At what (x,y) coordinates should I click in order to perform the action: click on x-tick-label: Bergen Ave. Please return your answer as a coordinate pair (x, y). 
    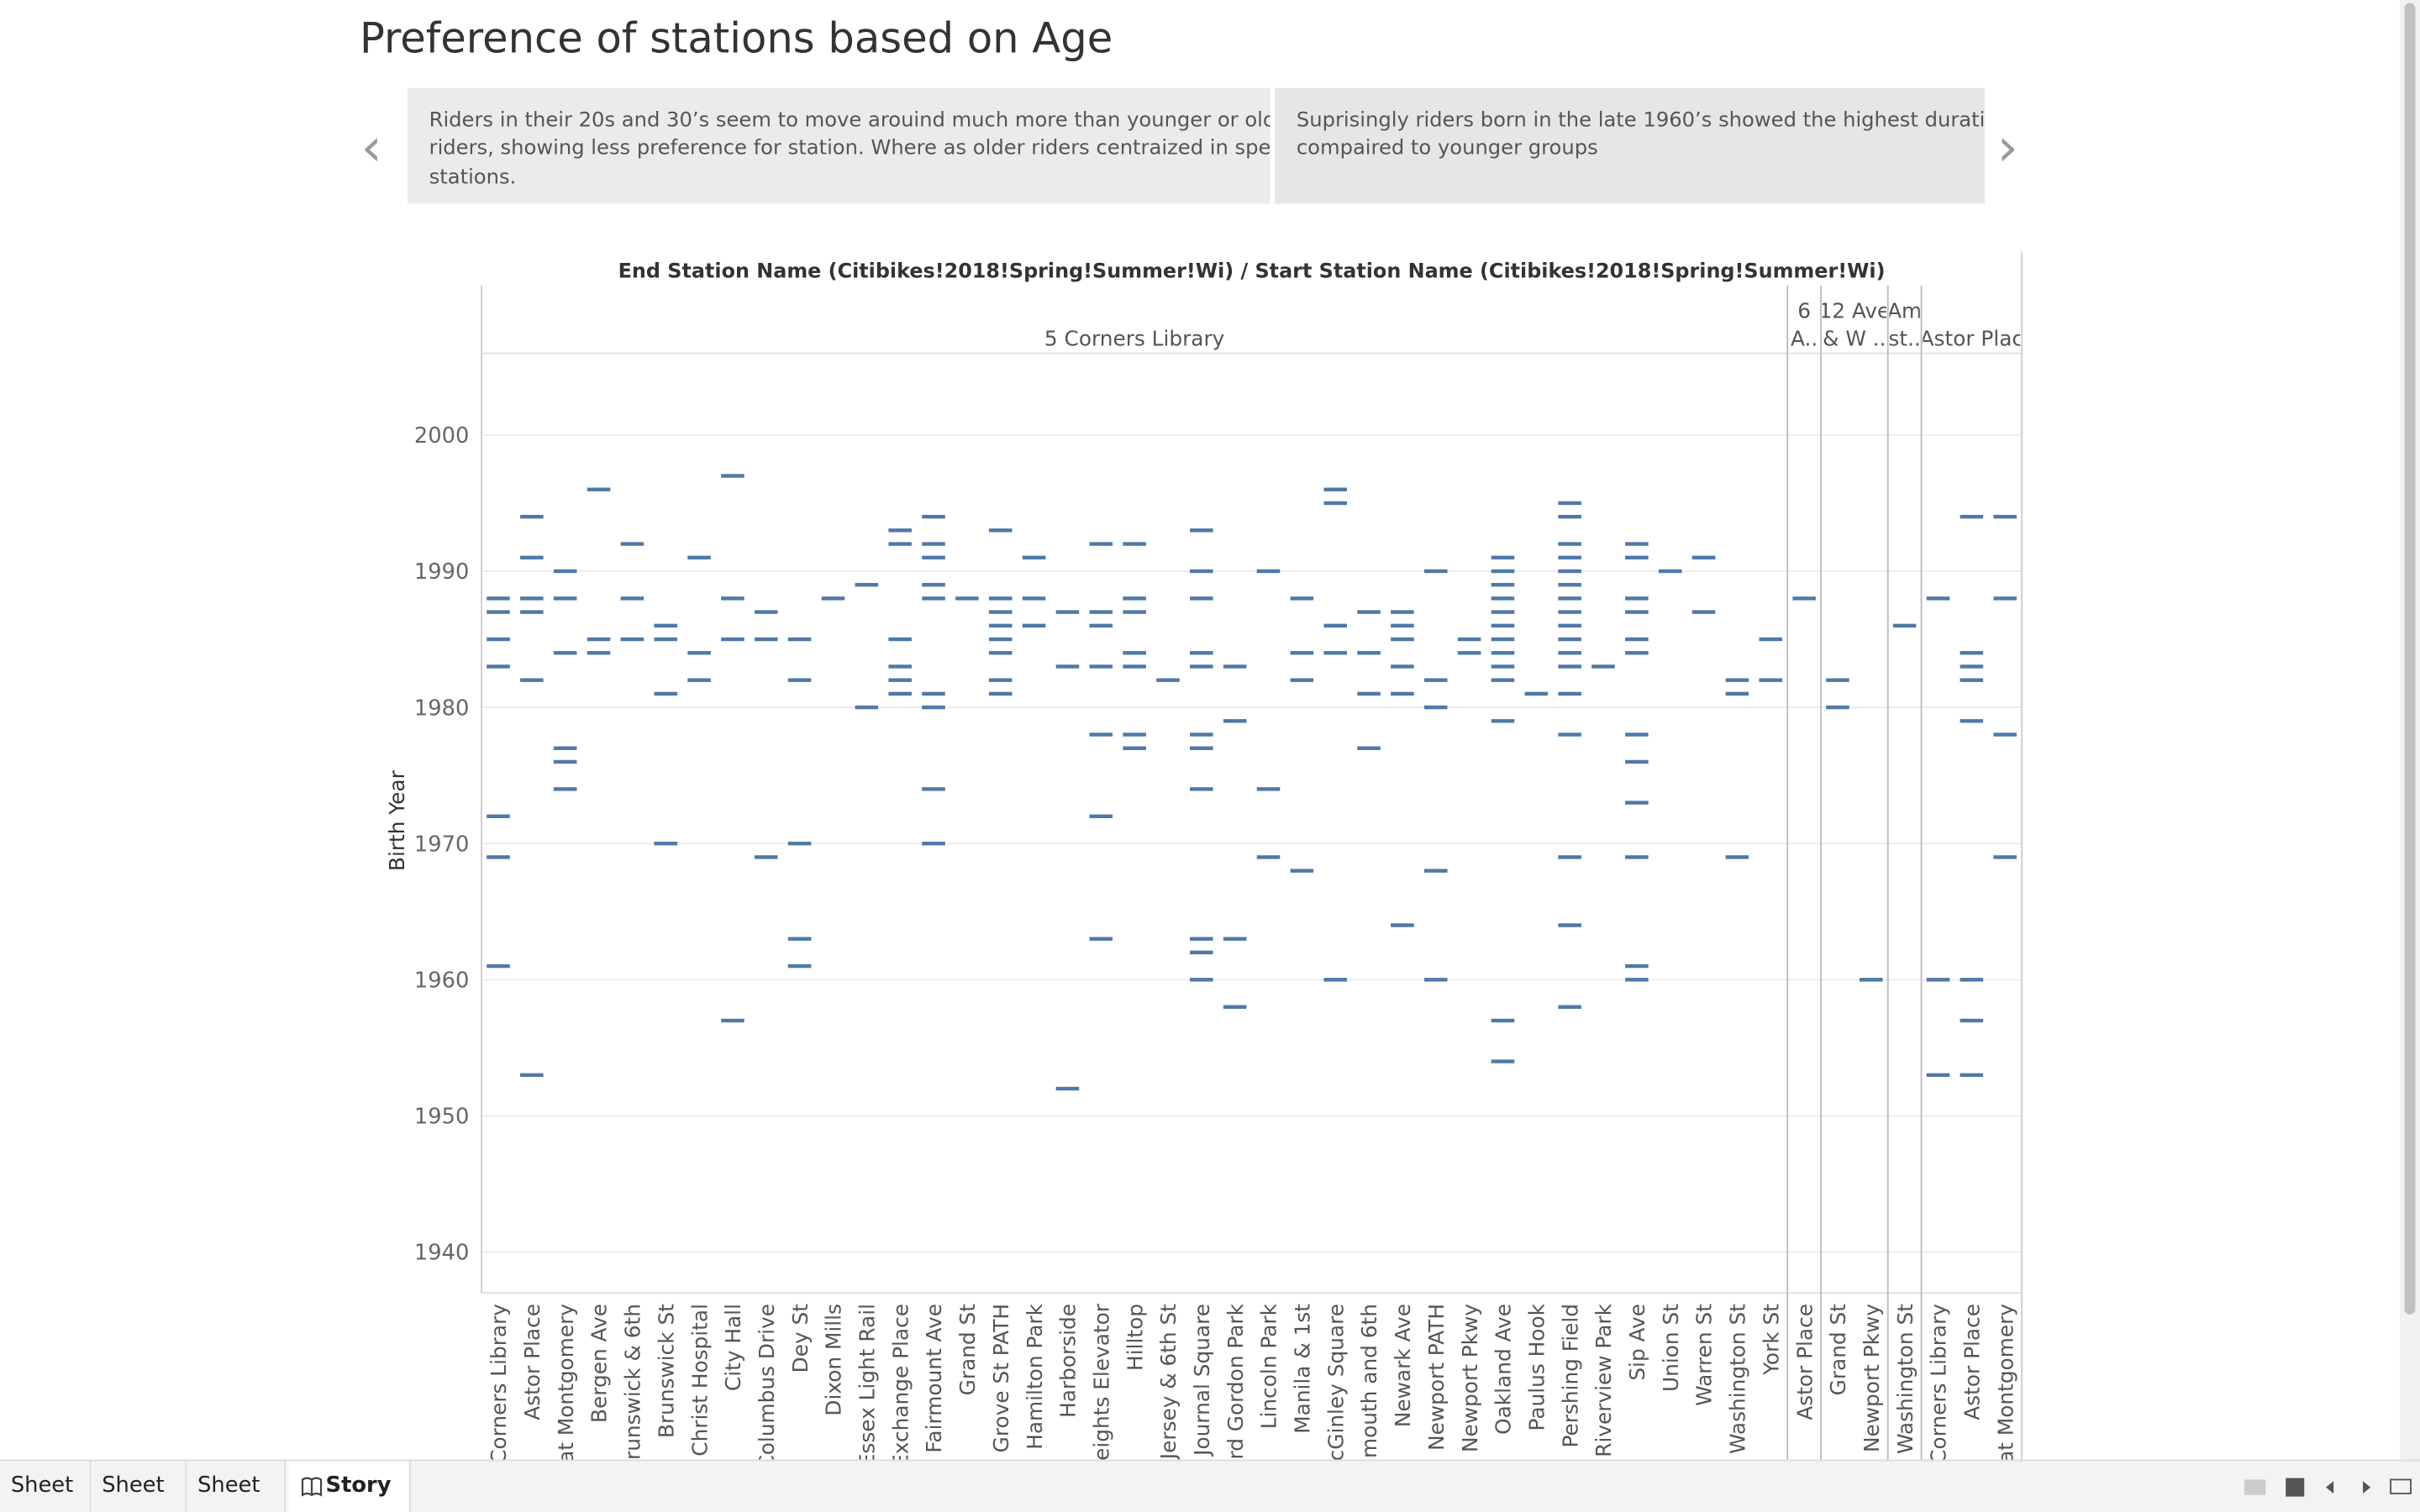
    Looking at the image, I should click on (599, 1363).